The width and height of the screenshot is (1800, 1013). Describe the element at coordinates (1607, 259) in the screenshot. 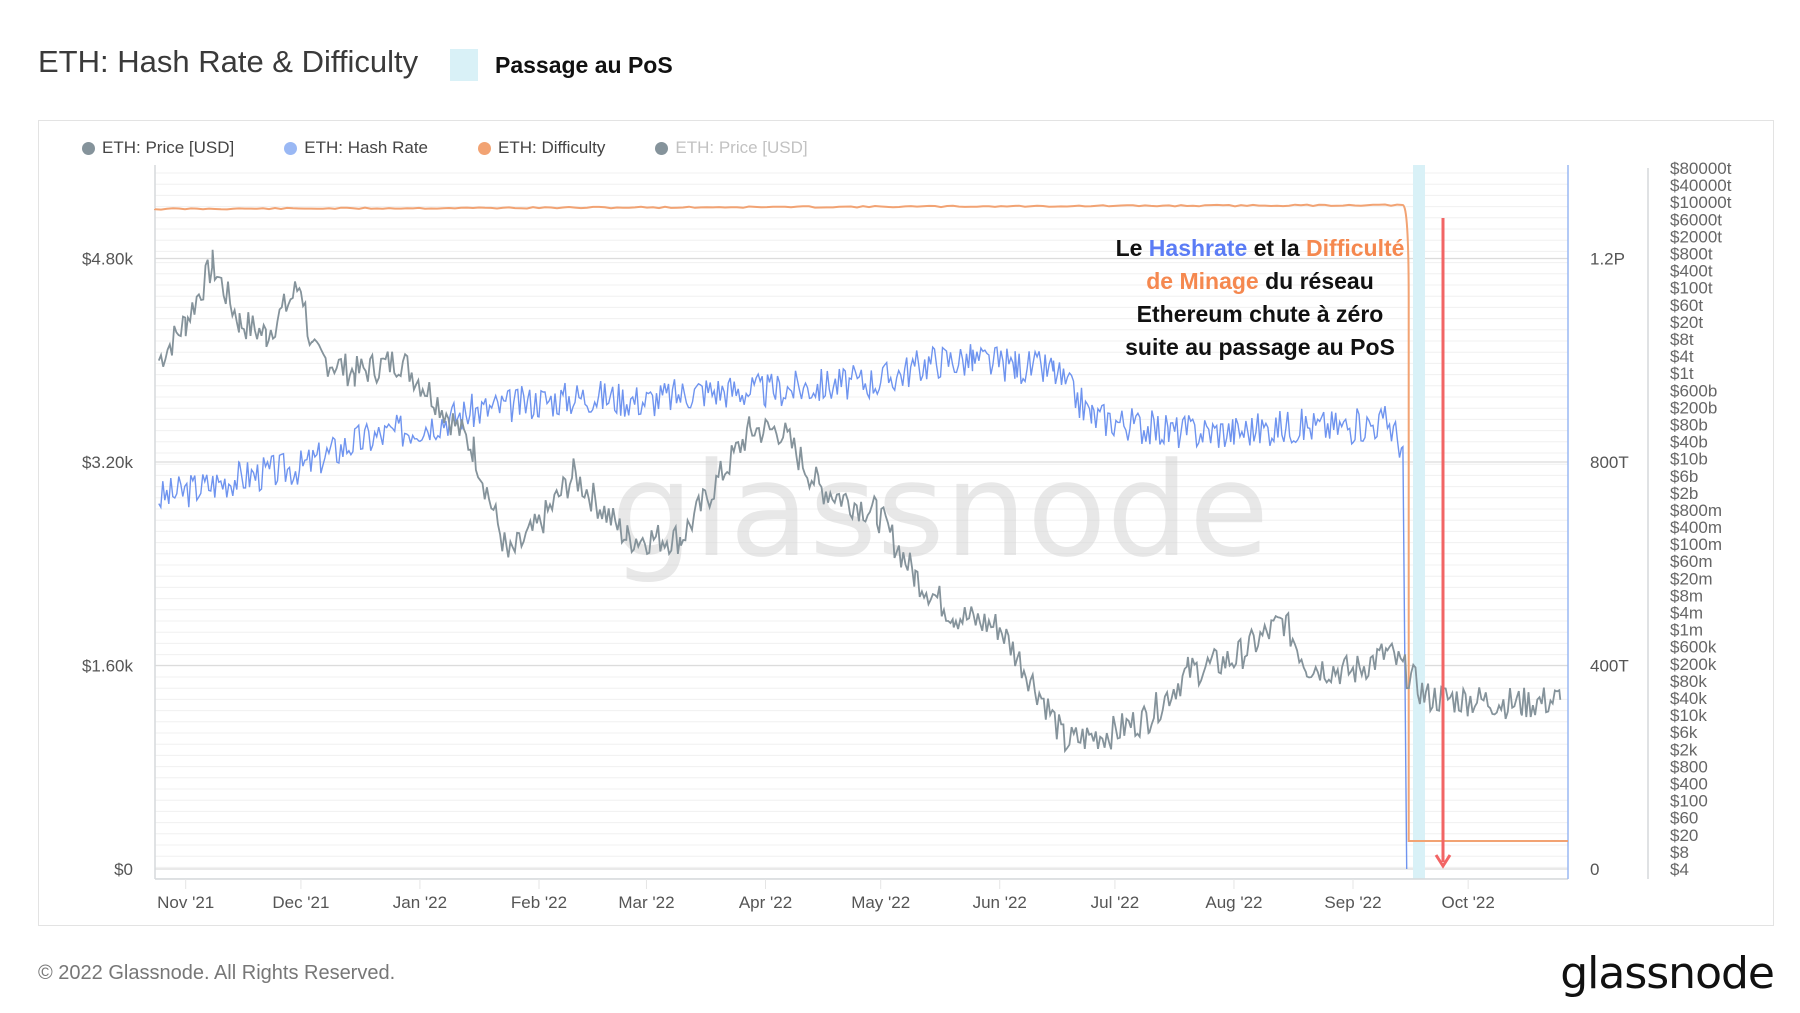

I see `svg-text: 1.2P` at that location.